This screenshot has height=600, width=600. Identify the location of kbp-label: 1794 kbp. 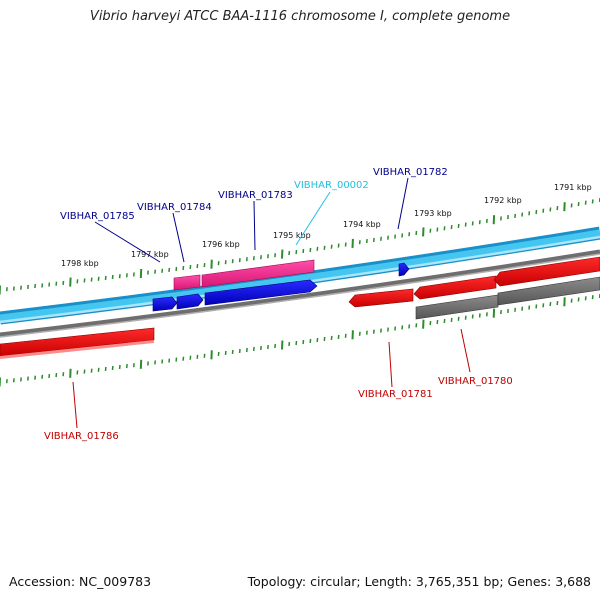
(362, 224).